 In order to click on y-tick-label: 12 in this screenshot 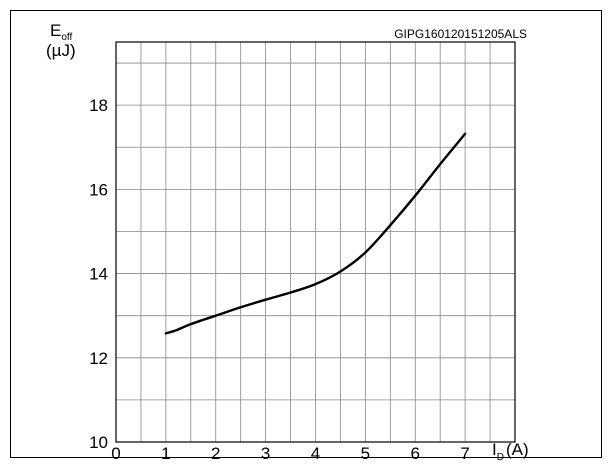, I will do `click(98, 358)`.